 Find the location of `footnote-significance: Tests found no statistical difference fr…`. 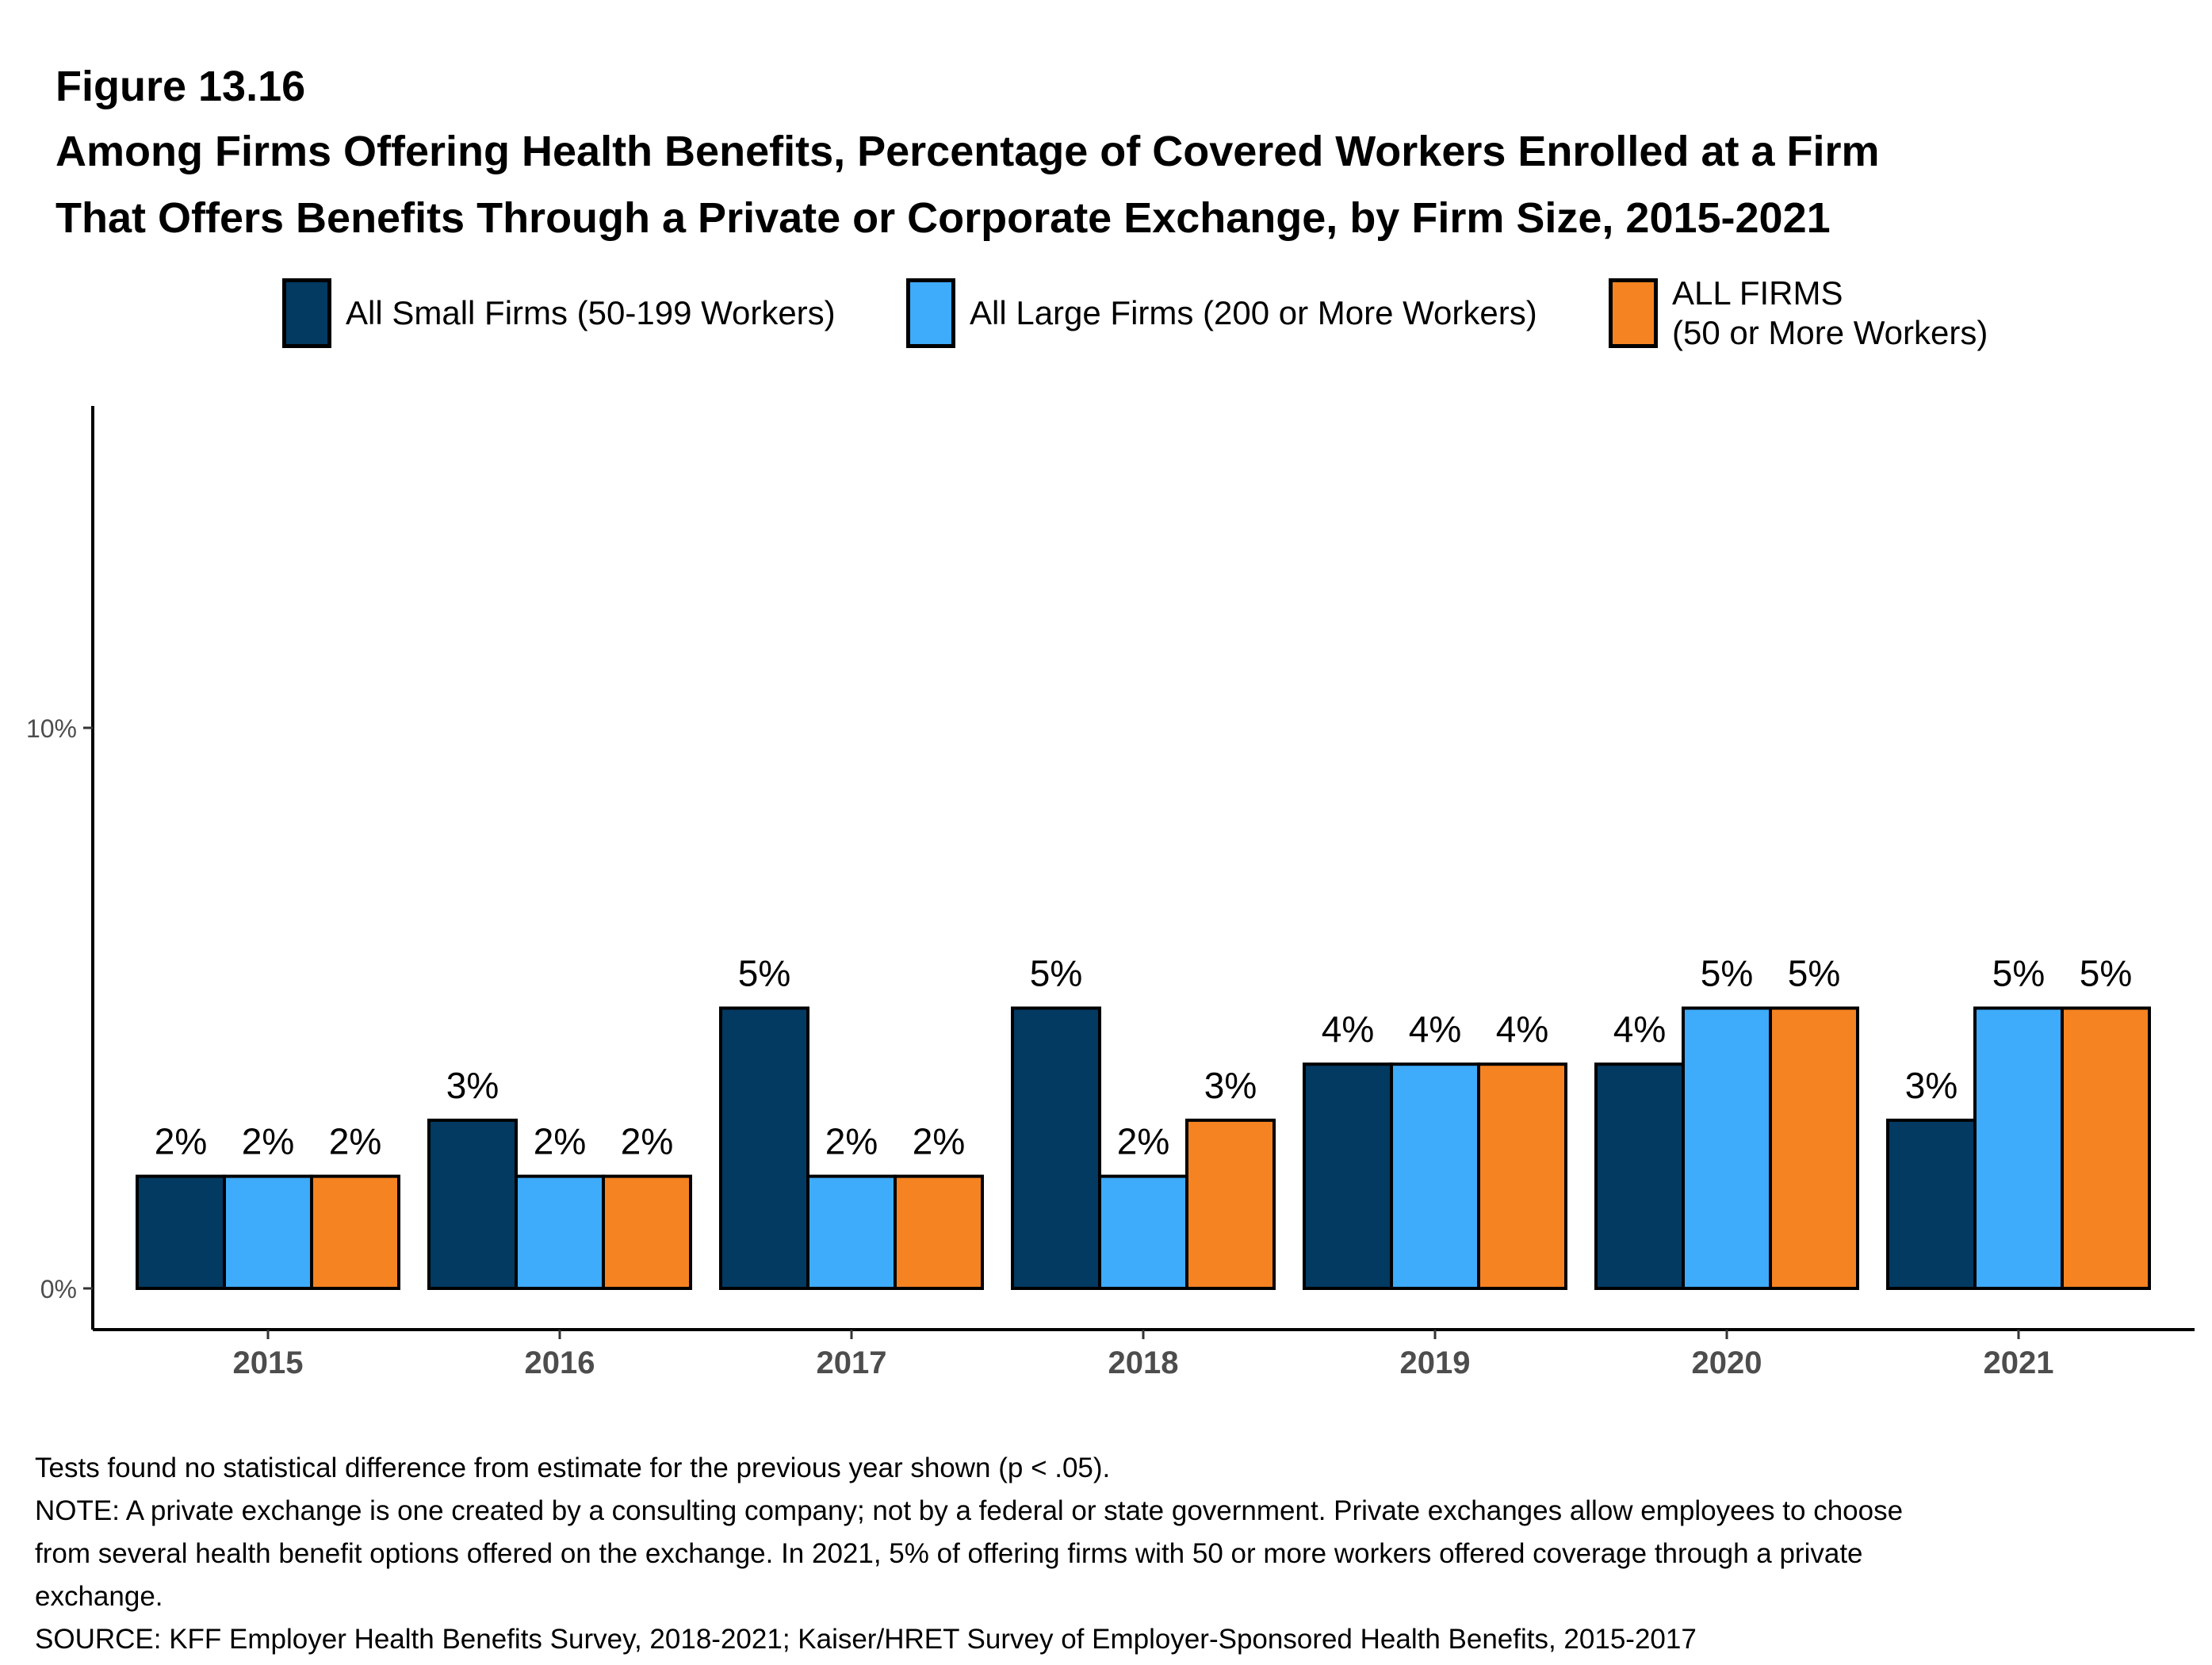

footnote-significance: Tests found no statistical difference fr… is located at coordinates (573, 1468).